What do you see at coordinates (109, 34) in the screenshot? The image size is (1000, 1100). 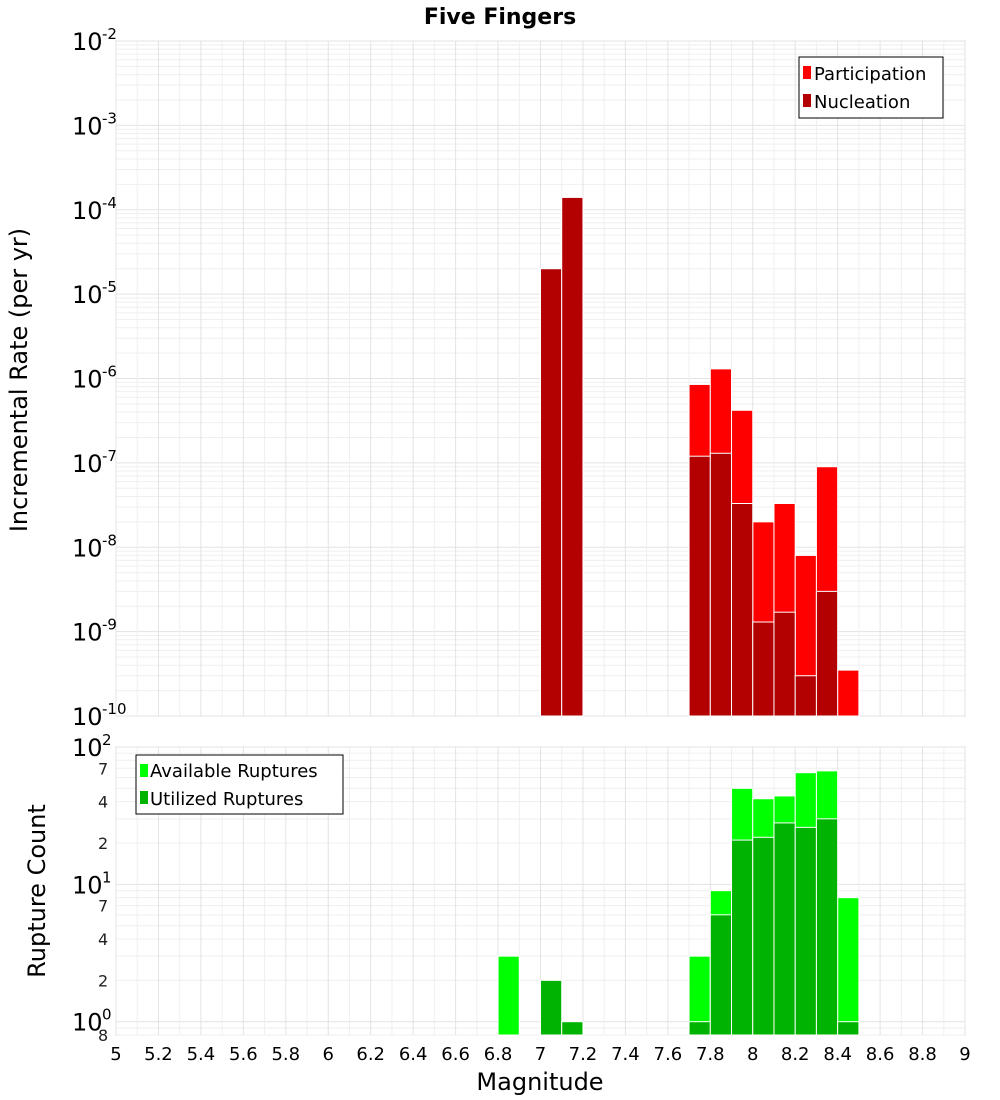 I see `top-y-tick-exponent: -2` at bounding box center [109, 34].